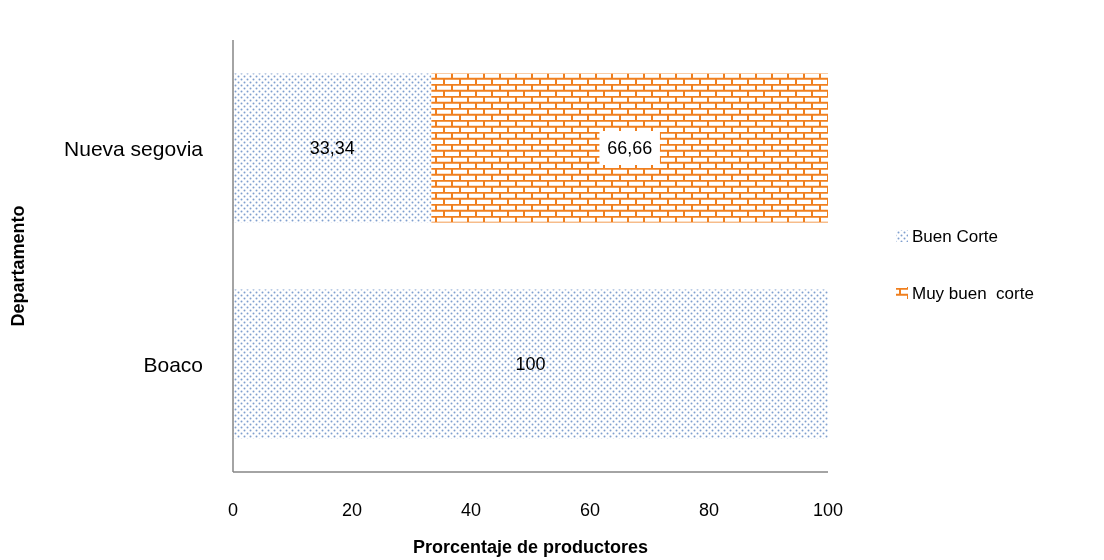  Describe the element at coordinates (332, 148) in the screenshot. I see `data-label: 33,34` at that location.